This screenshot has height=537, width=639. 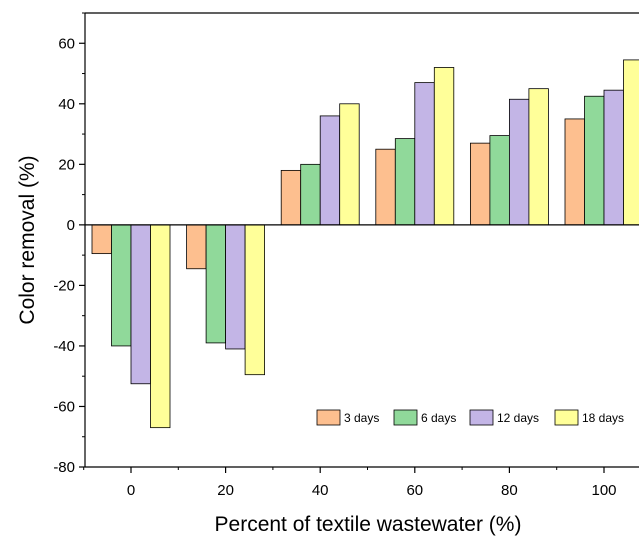 What do you see at coordinates (131, 490) in the screenshot?
I see `x-tick-label: 0` at bounding box center [131, 490].